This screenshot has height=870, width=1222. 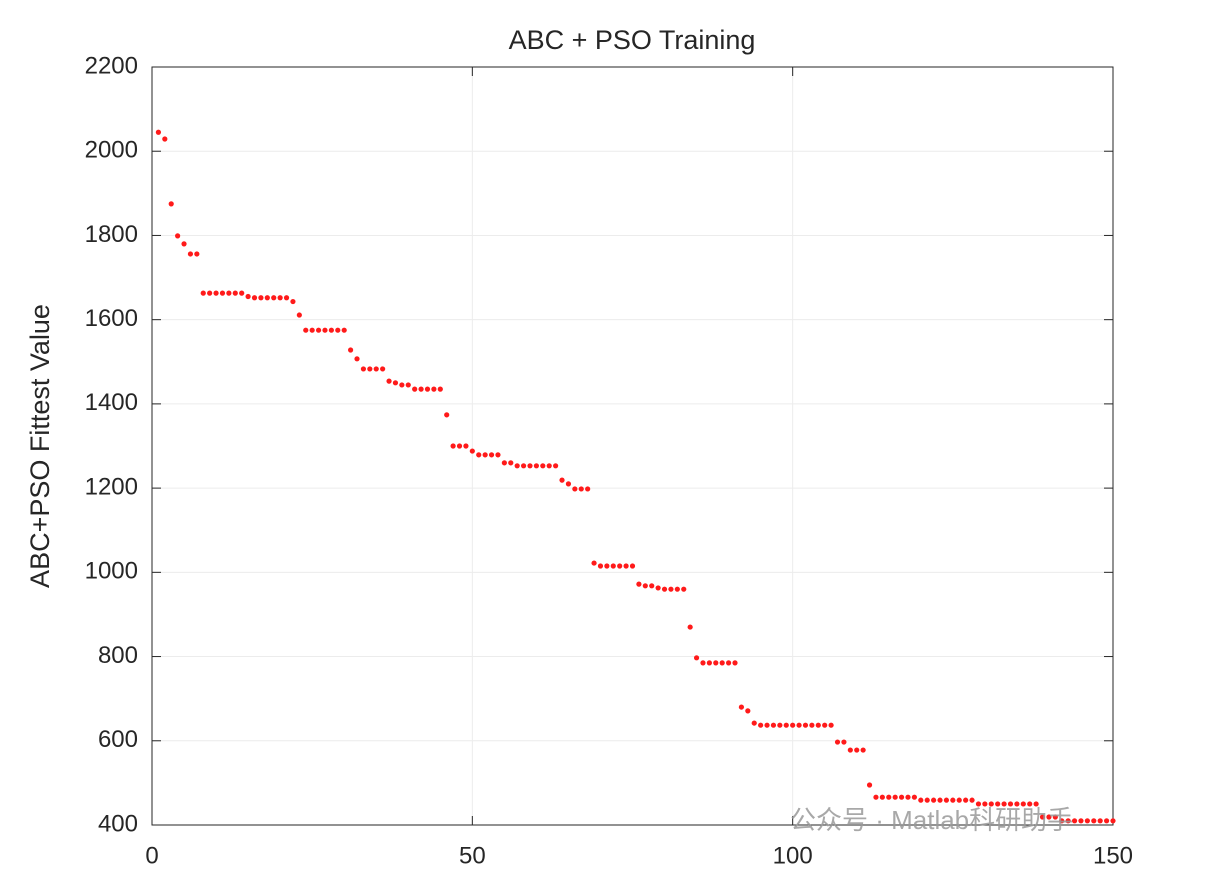 I want to click on x-tick-label: 0, so click(x=151, y=855).